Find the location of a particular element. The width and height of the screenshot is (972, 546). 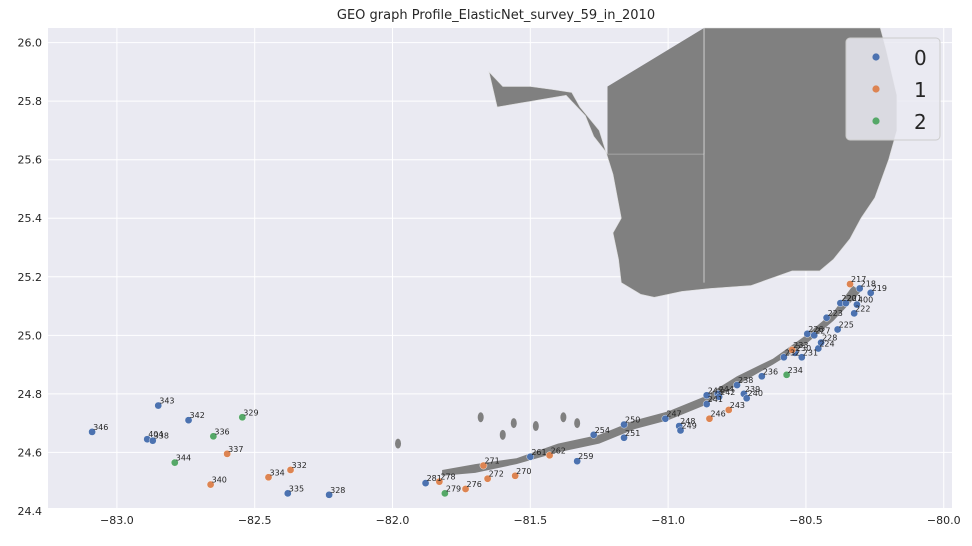

point-label: 234 is located at coordinates (795, 370).